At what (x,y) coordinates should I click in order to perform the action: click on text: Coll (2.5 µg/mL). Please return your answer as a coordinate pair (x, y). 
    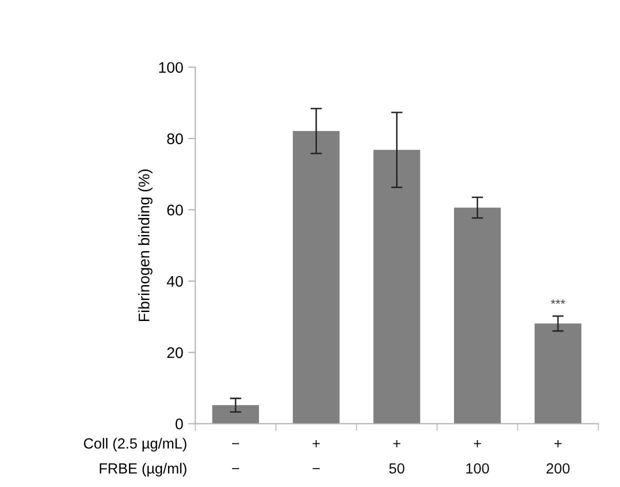
    Looking at the image, I should click on (135, 445).